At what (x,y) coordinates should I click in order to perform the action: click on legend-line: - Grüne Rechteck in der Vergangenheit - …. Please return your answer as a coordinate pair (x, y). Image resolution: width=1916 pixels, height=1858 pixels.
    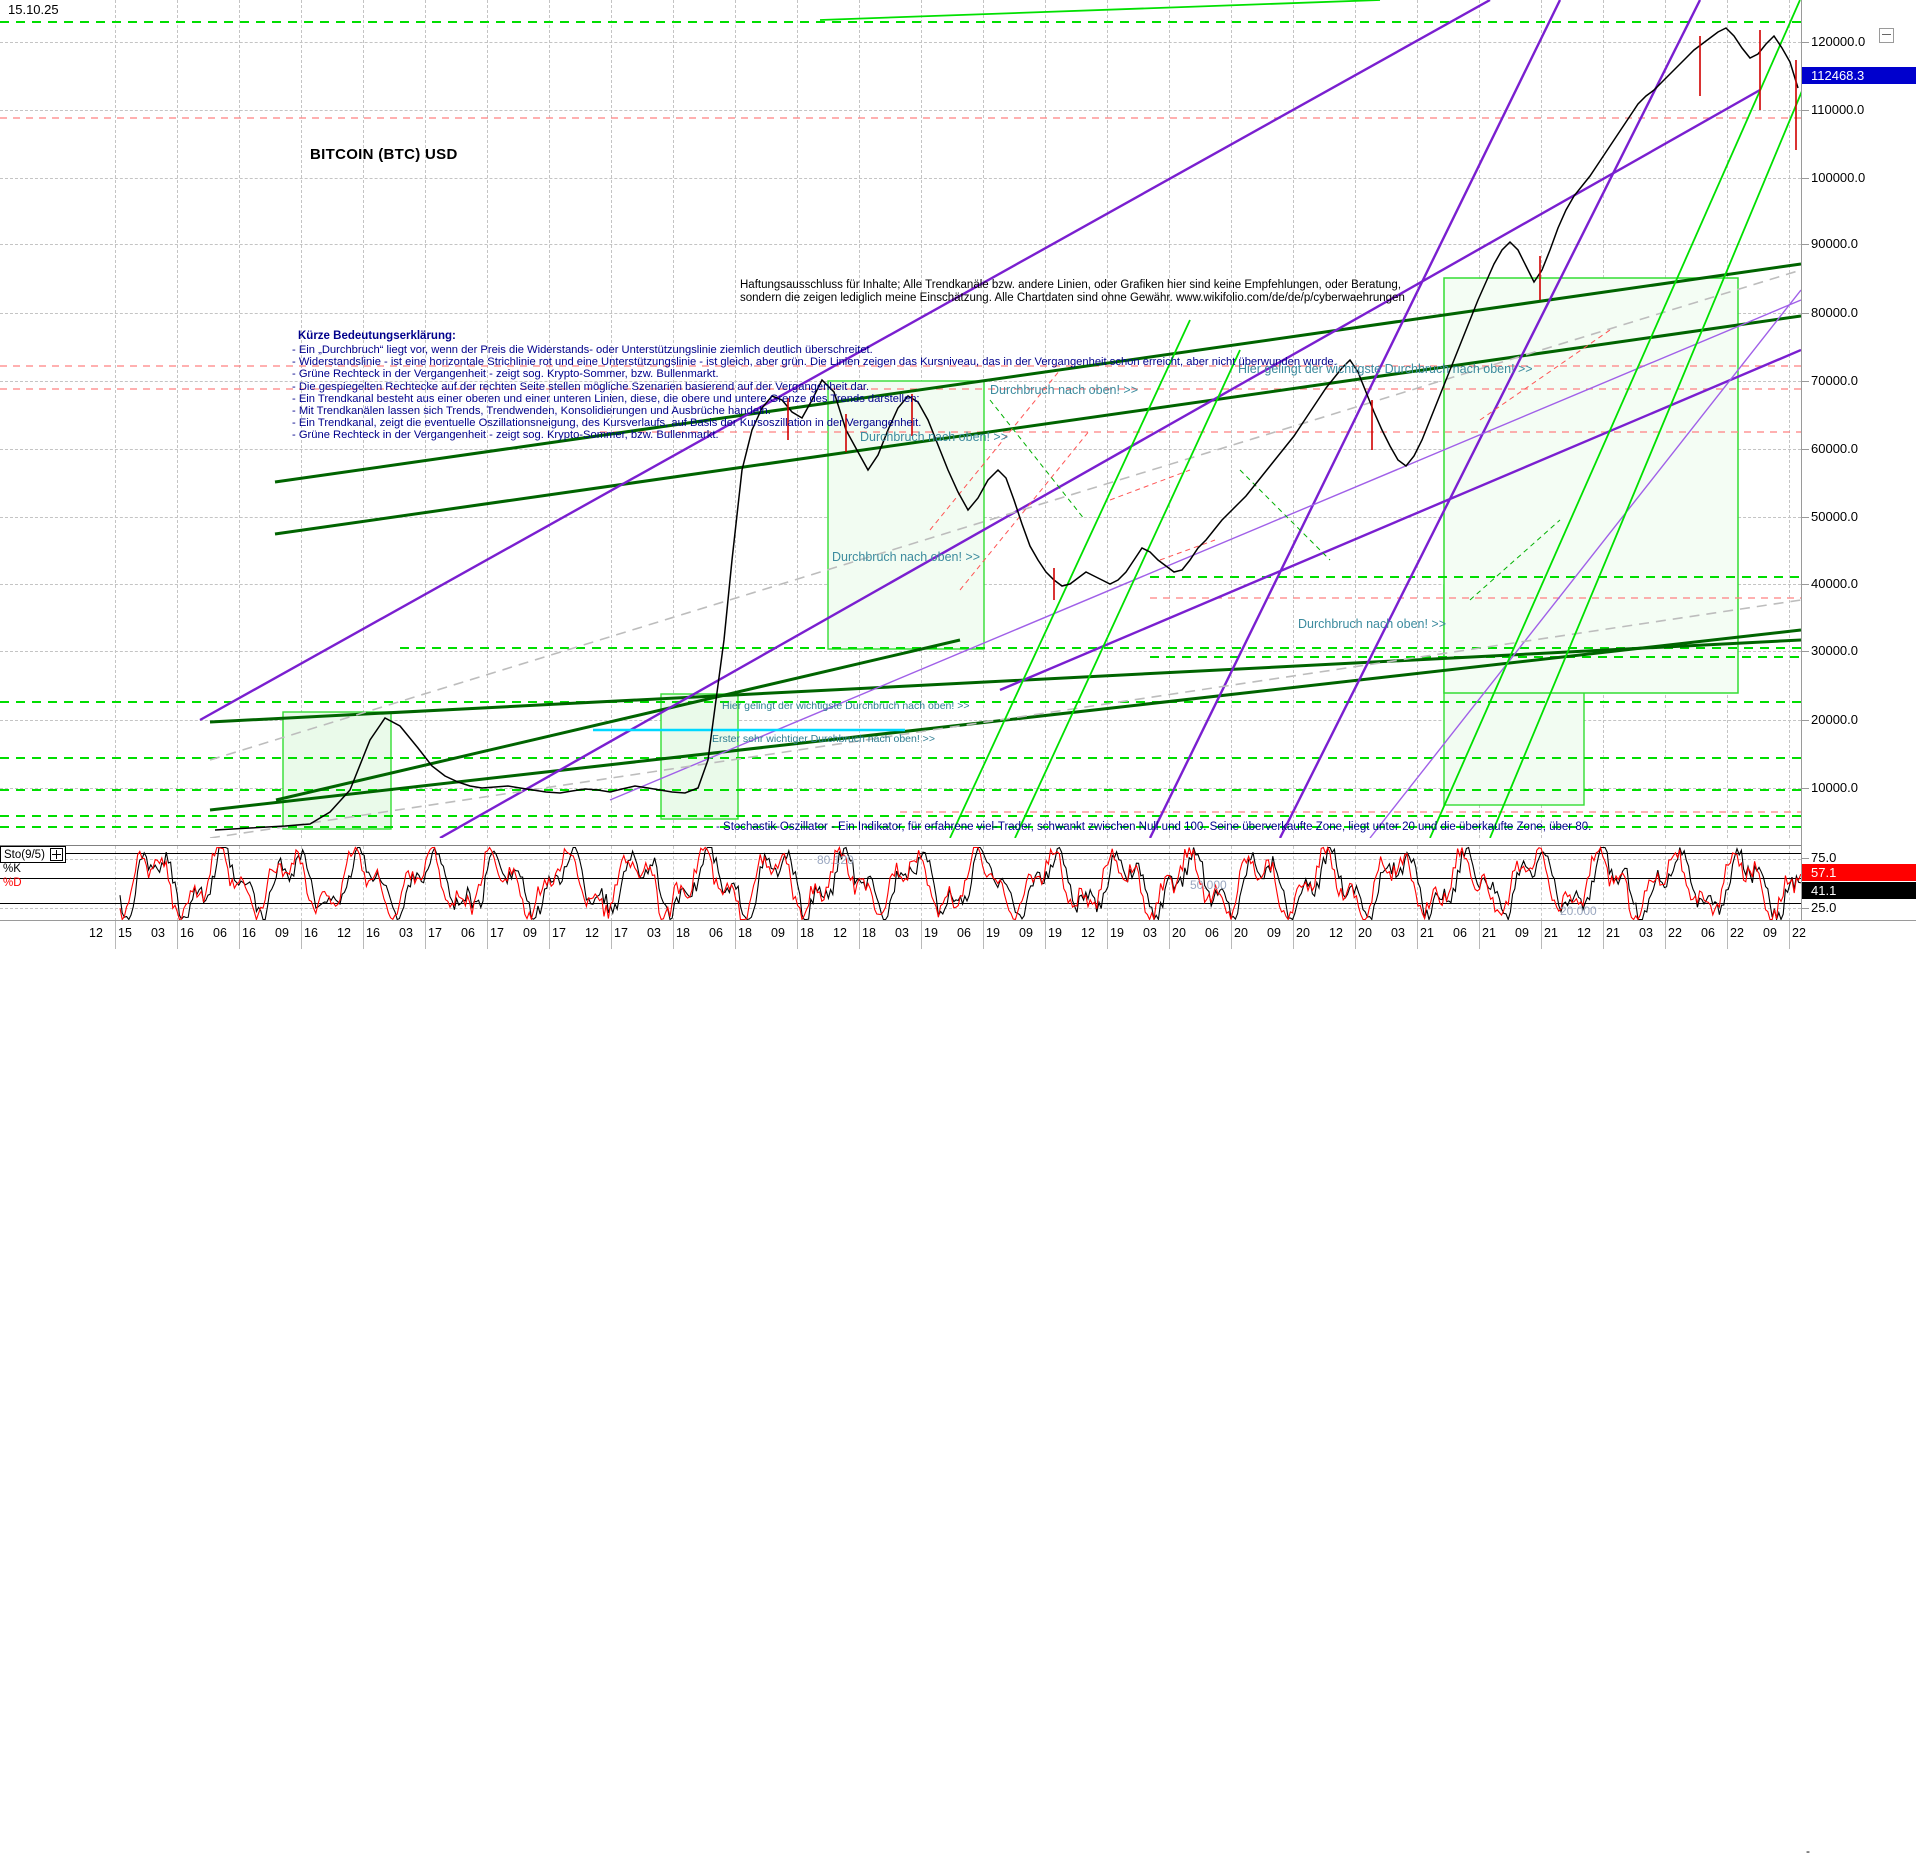
    Looking at the image, I should click on (505, 374).